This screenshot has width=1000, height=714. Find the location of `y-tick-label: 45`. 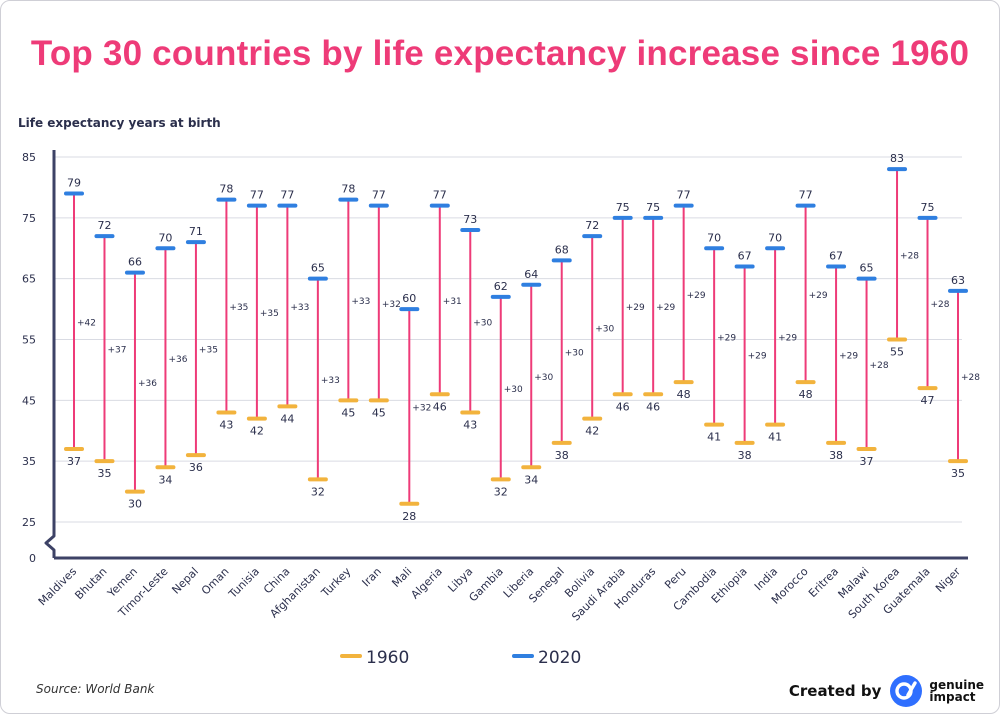

y-tick-label: 45 is located at coordinates (29, 400).